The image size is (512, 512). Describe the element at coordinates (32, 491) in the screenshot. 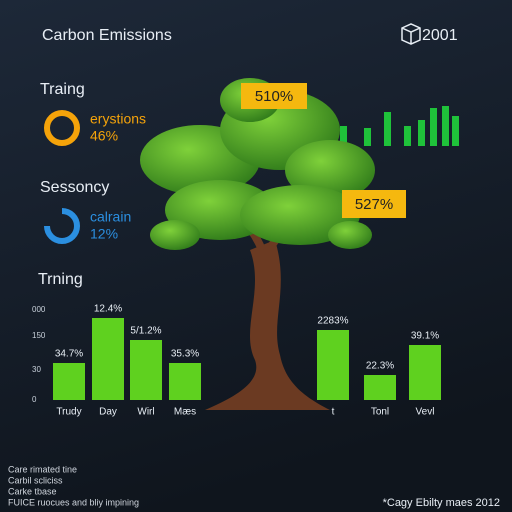

I see `footnote: Carke tbase` at that location.